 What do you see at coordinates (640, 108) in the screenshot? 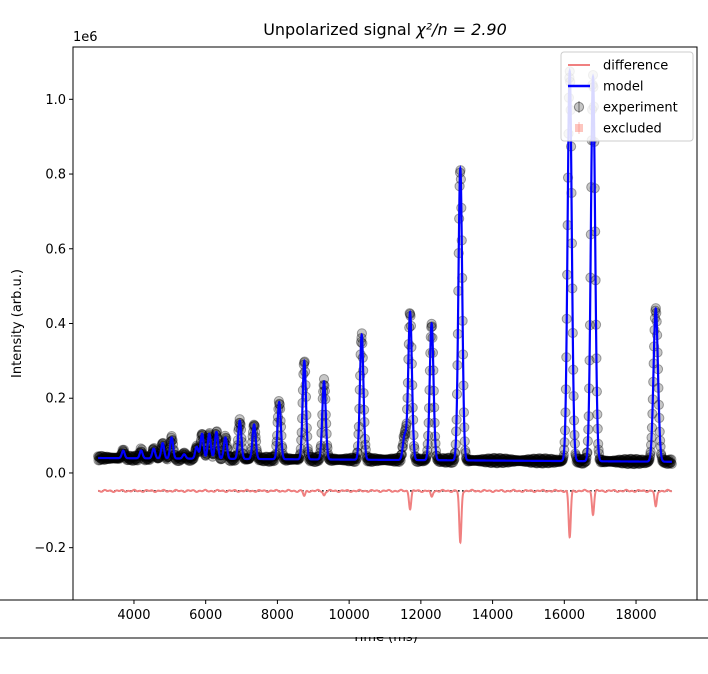
I see `legend-label: experiment` at bounding box center [640, 108].